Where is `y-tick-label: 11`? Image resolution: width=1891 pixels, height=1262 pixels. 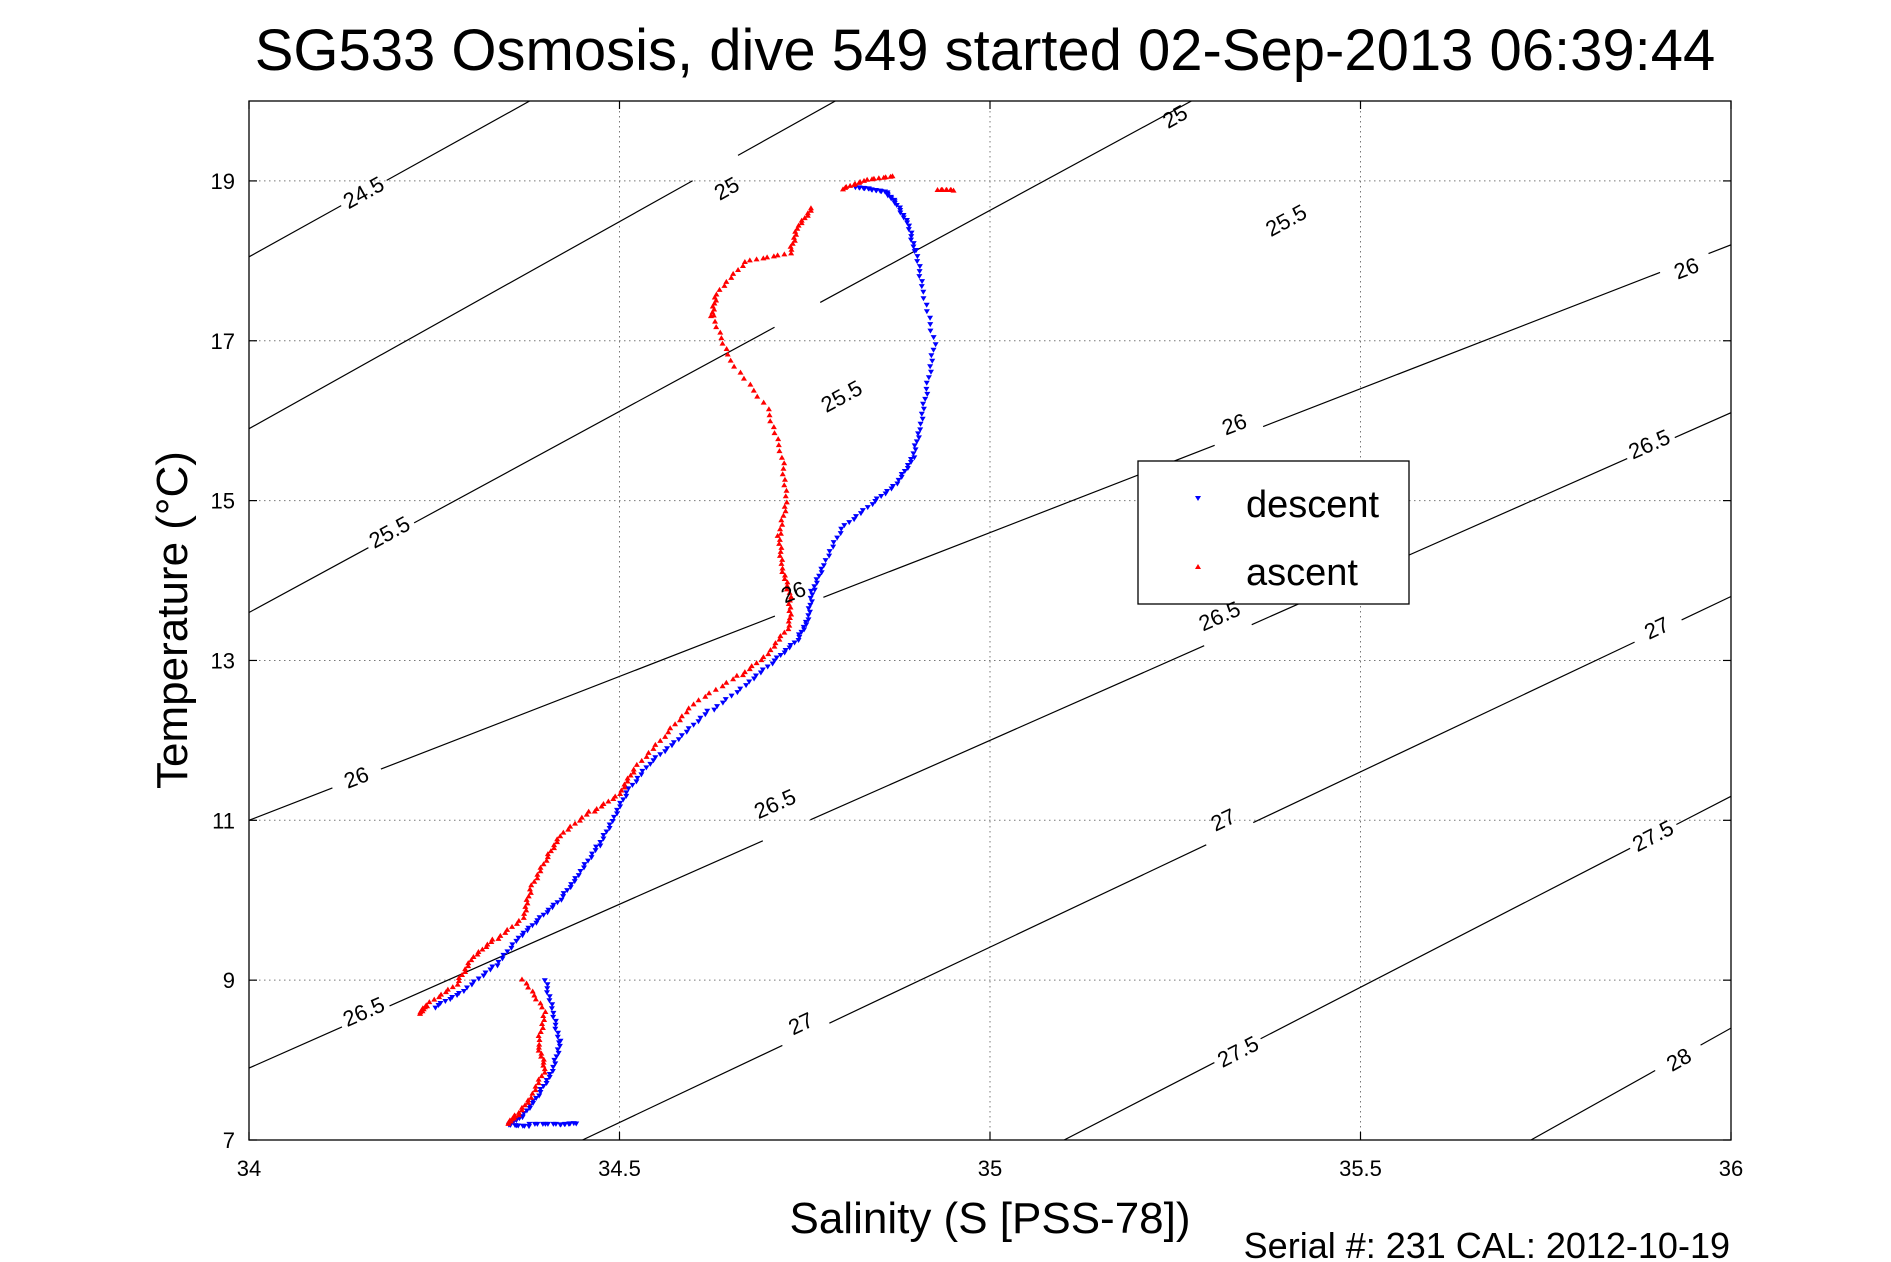 y-tick-label: 11 is located at coordinates (223, 820).